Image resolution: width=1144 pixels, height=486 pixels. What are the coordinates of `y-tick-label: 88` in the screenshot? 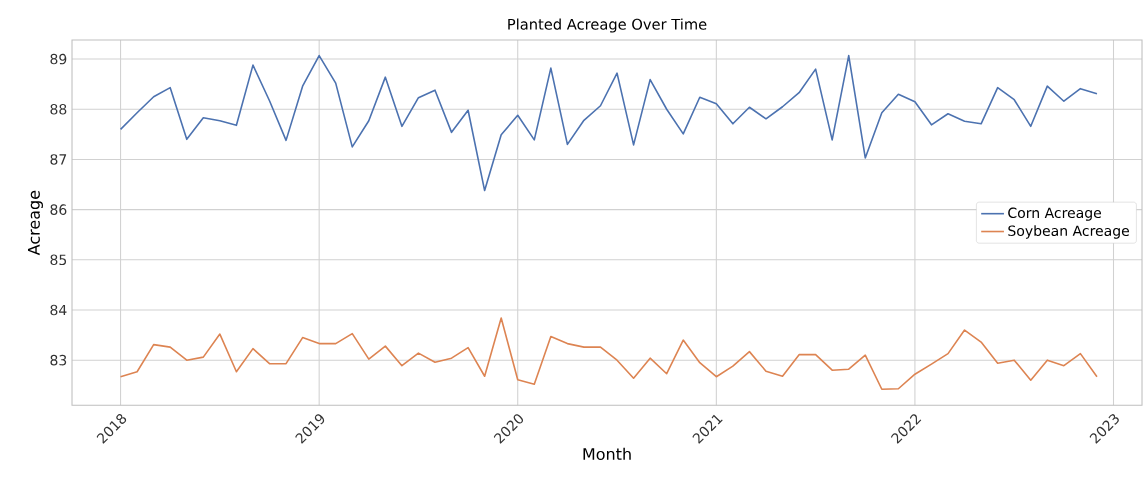 It's located at (58, 109).